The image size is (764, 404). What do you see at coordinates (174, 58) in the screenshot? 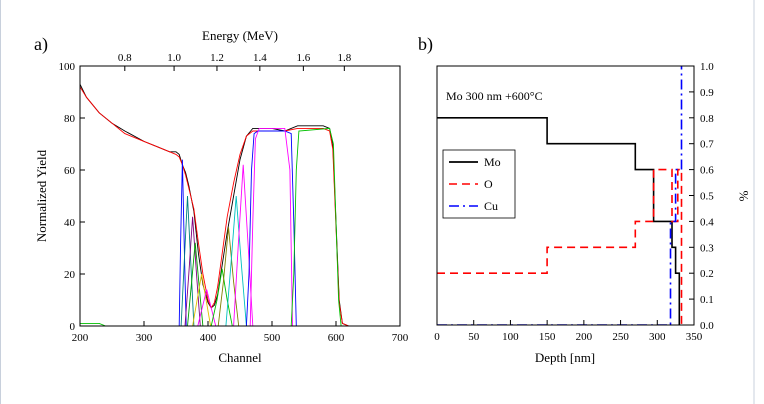
I see `panel-a-top-tick-label: 1.0` at bounding box center [174, 58].